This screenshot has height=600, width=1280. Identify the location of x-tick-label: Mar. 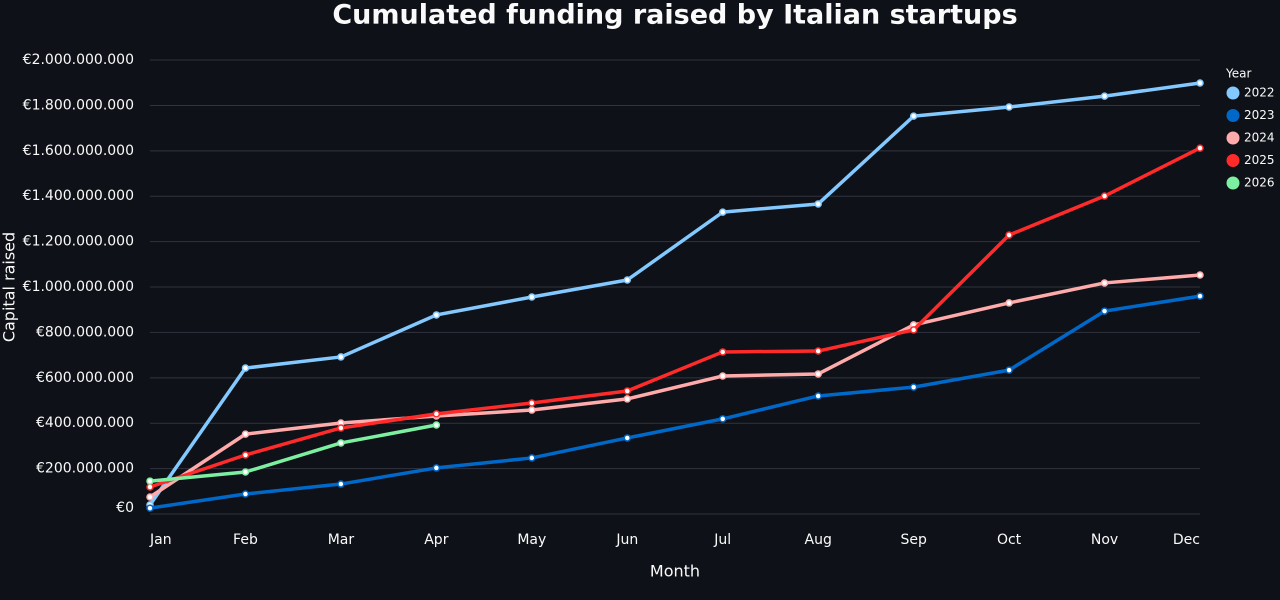
(341, 540).